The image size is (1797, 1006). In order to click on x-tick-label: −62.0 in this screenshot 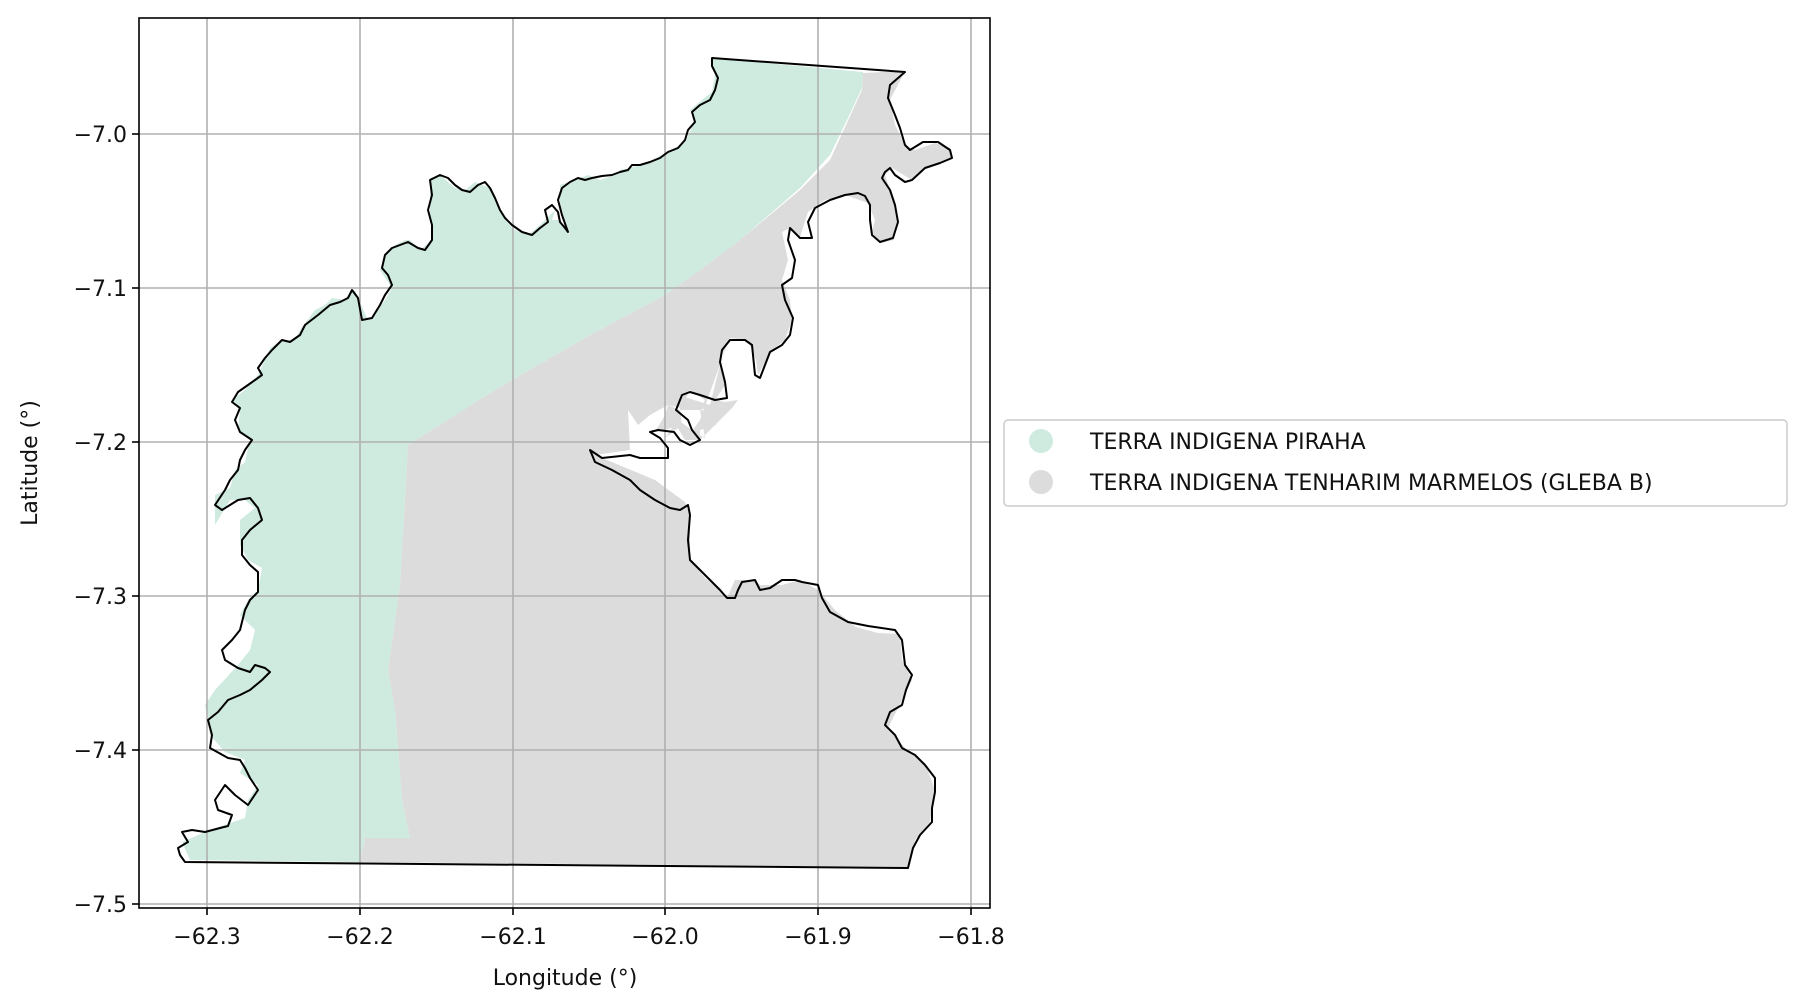, I will do `click(664, 937)`.